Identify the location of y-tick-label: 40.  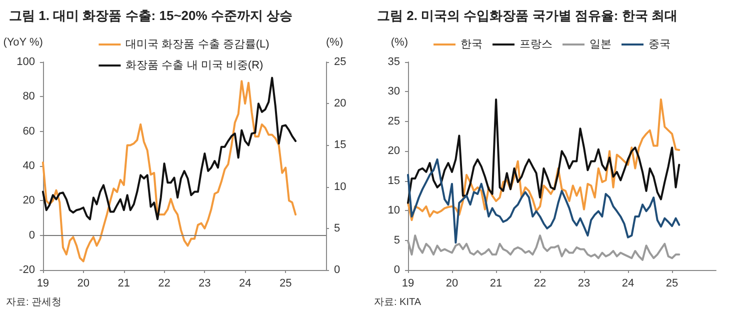
(28, 166).